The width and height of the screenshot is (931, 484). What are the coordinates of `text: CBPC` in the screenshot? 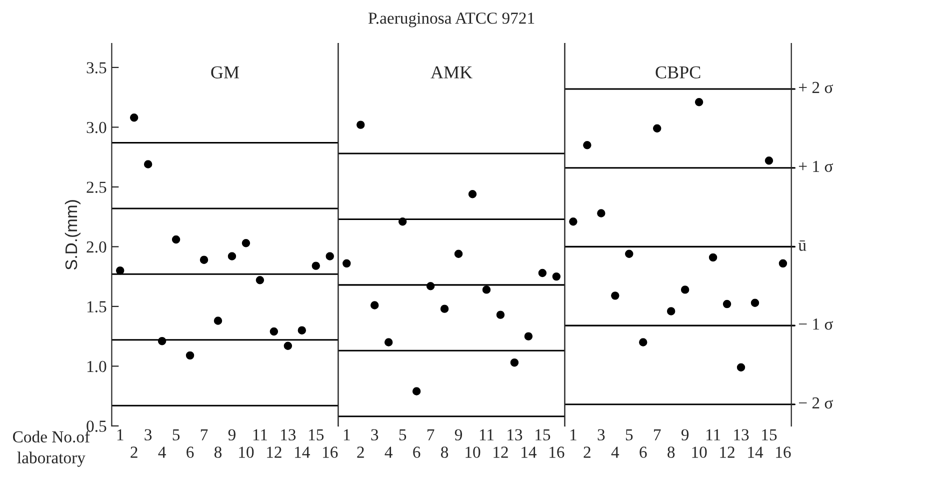 It's located at (678, 72).